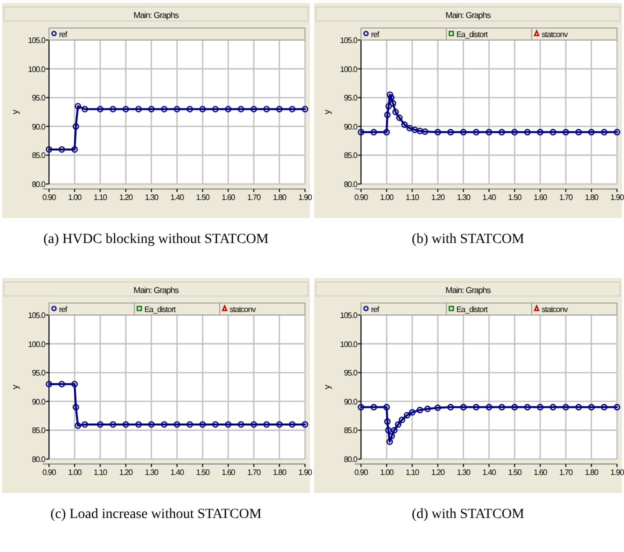 The image size is (624, 552). What do you see at coordinates (468, 239) in the screenshot?
I see `text: (b) with STATCOM` at bounding box center [468, 239].